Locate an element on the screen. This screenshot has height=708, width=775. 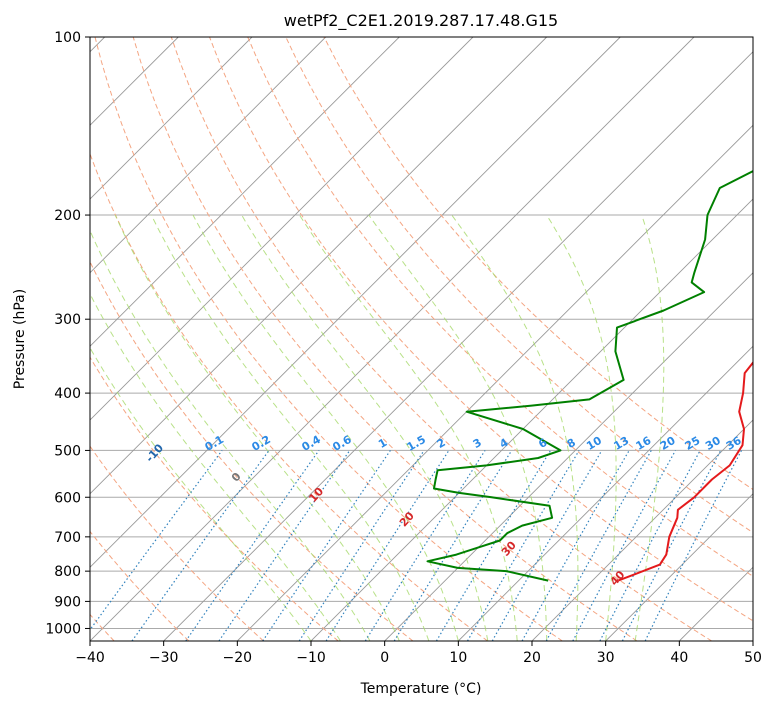
y-axis-ticks: 100 200 300 400 500 600 700 800 900 1000 is located at coordinates (67, 333).